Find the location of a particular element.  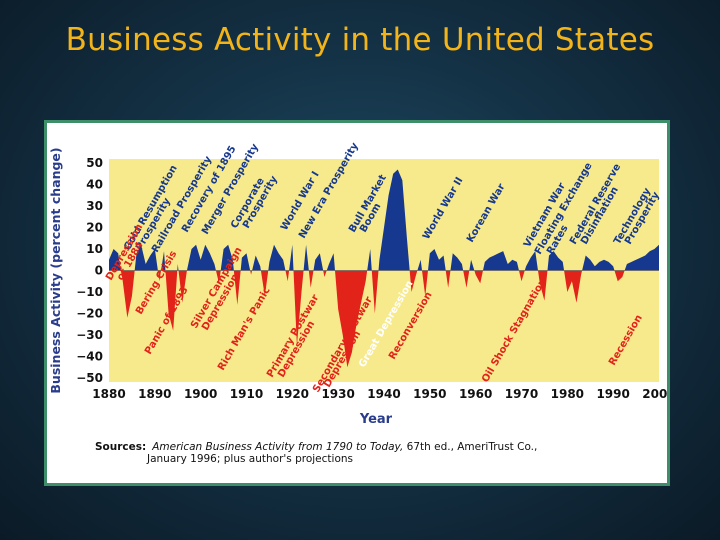

y-tick-label: 0 is located at coordinates (99, 271).